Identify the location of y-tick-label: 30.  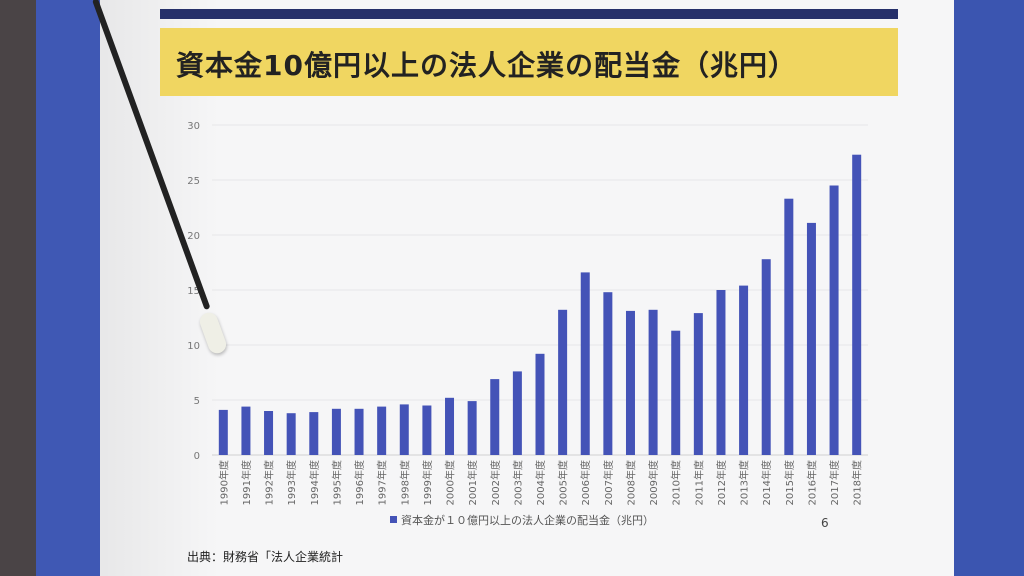
(193, 126).